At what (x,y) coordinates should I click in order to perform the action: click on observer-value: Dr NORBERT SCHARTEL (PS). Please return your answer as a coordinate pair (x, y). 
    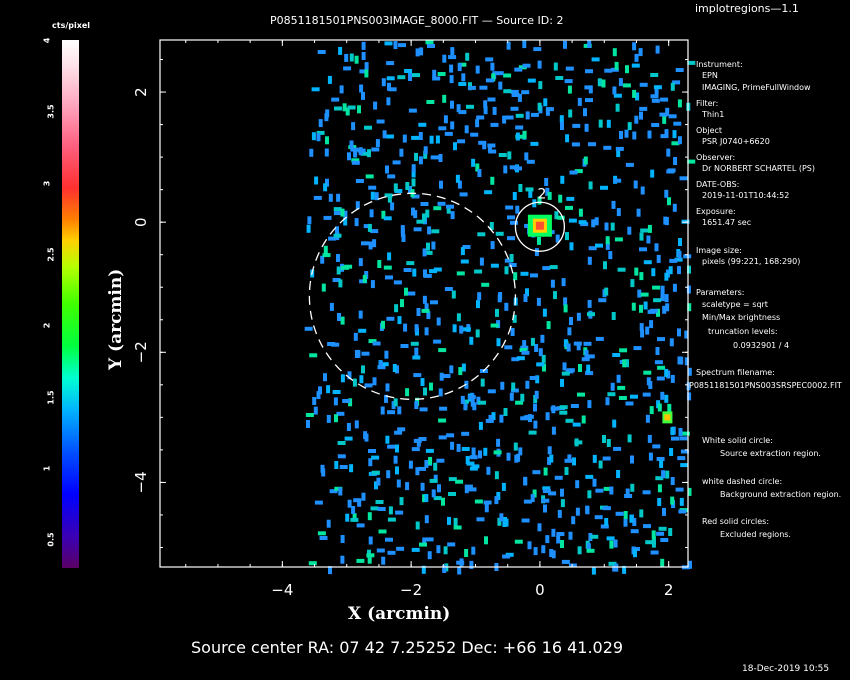
    Looking at the image, I should click on (758, 168).